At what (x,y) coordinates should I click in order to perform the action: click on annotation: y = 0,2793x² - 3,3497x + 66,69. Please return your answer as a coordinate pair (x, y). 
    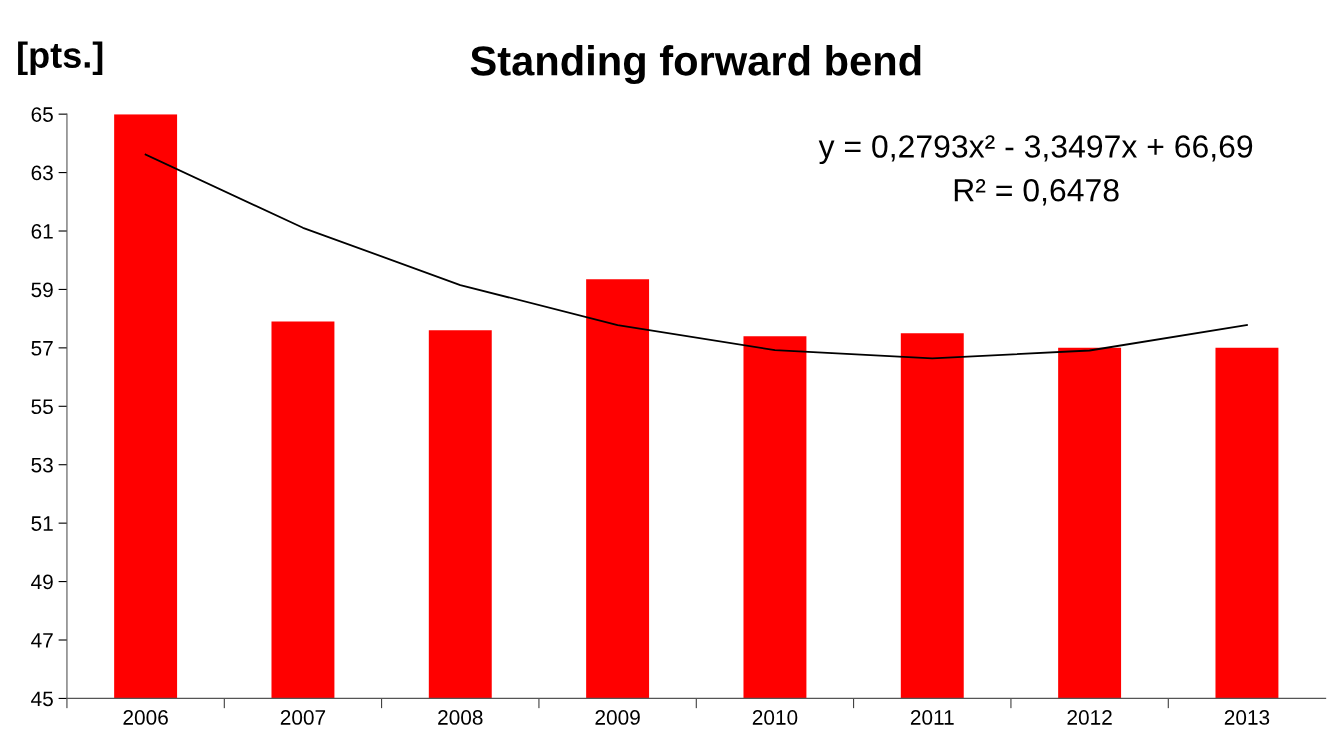
    Looking at the image, I should click on (1035, 150).